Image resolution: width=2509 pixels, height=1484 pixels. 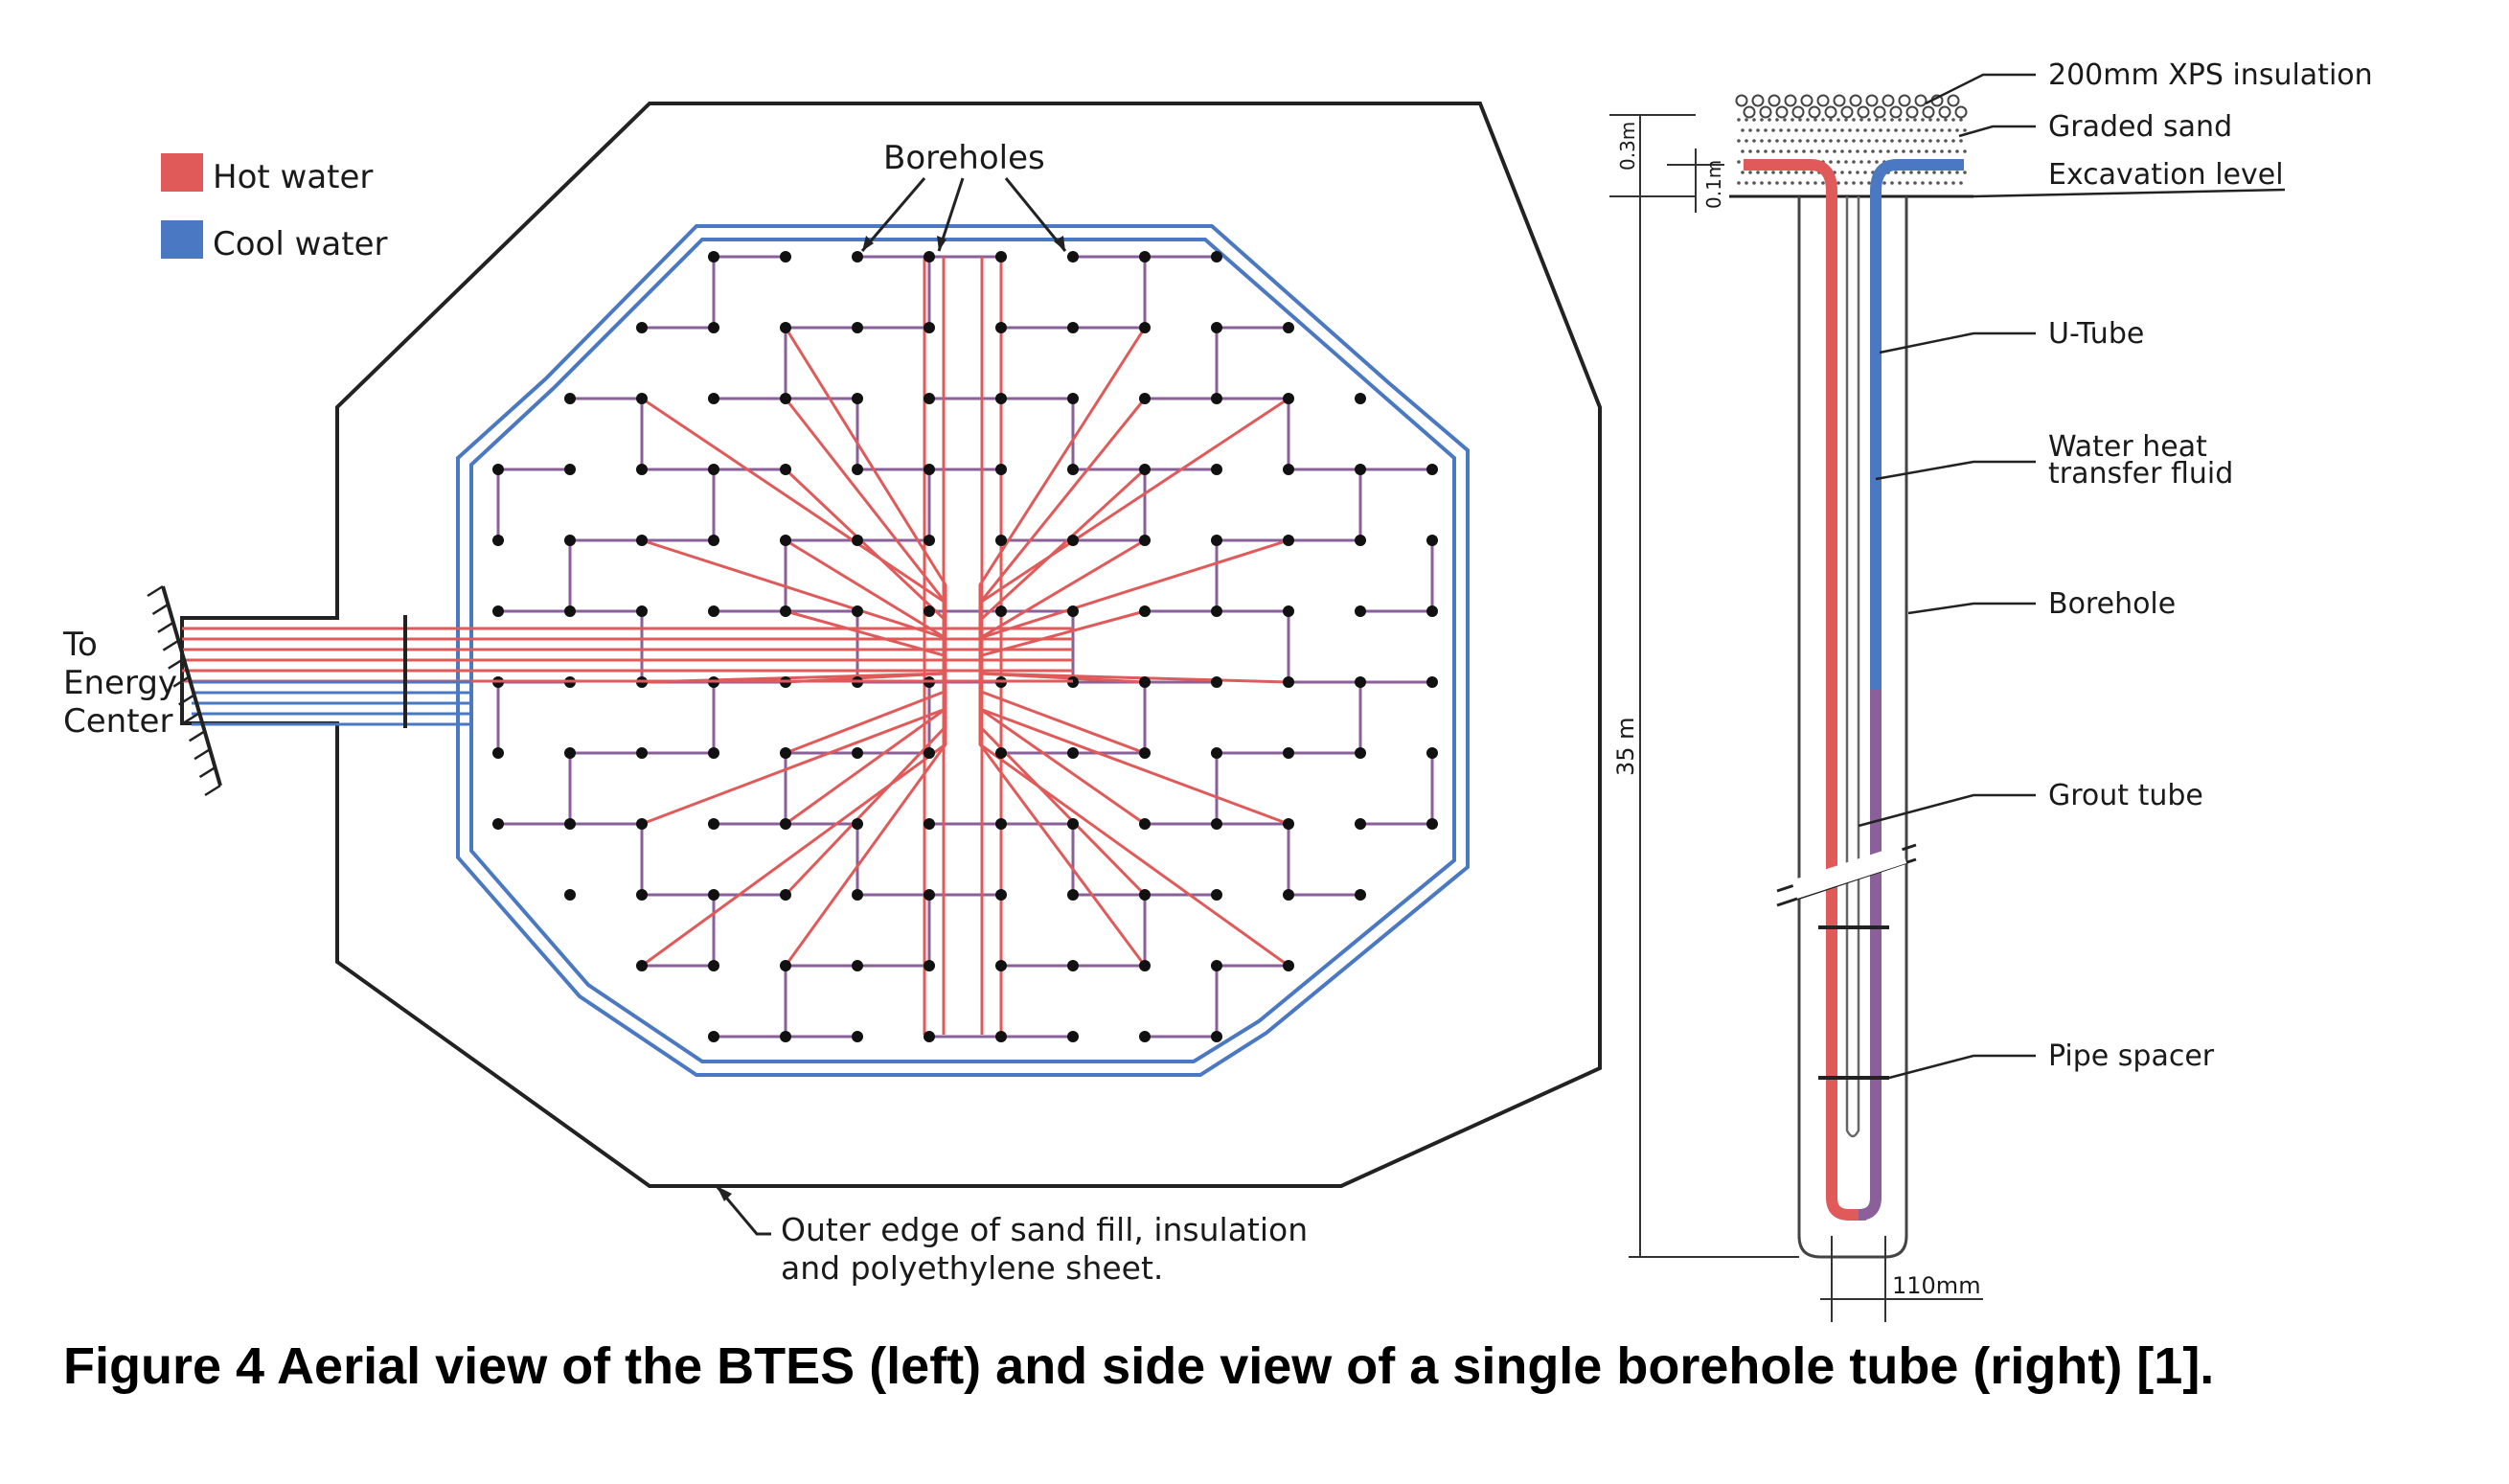 What do you see at coordinates (1852, 667) in the screenshot?
I see `grout-tube` at bounding box center [1852, 667].